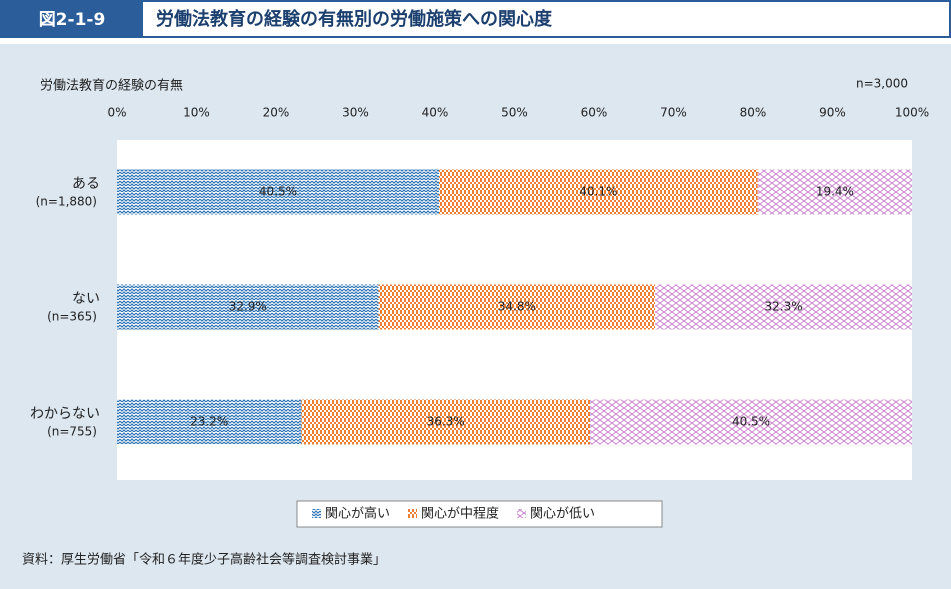 This screenshot has height=589, width=951. I want to click on legend-label: 関心が低い, so click(562, 514).